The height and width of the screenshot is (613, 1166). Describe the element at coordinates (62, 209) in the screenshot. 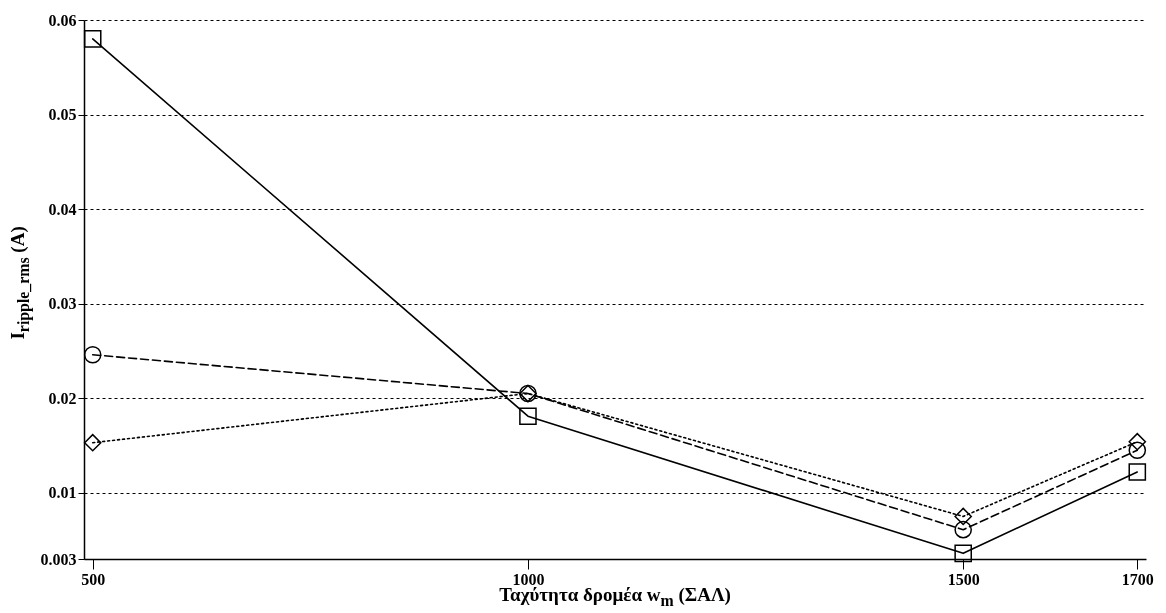

I see `y-tick-label: 0.04` at that location.